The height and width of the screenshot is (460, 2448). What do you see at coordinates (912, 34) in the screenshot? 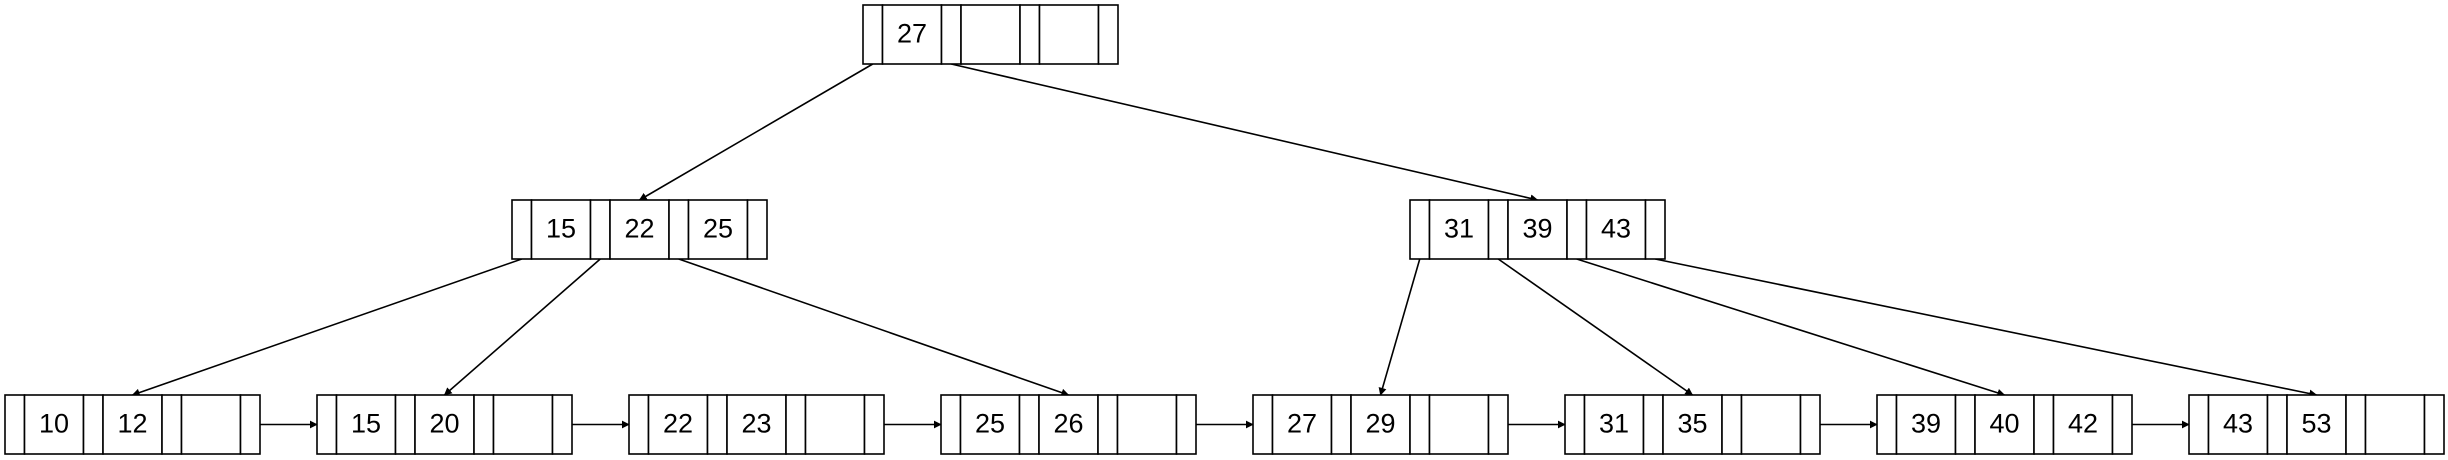
I see `node-key: 27` at bounding box center [912, 34].